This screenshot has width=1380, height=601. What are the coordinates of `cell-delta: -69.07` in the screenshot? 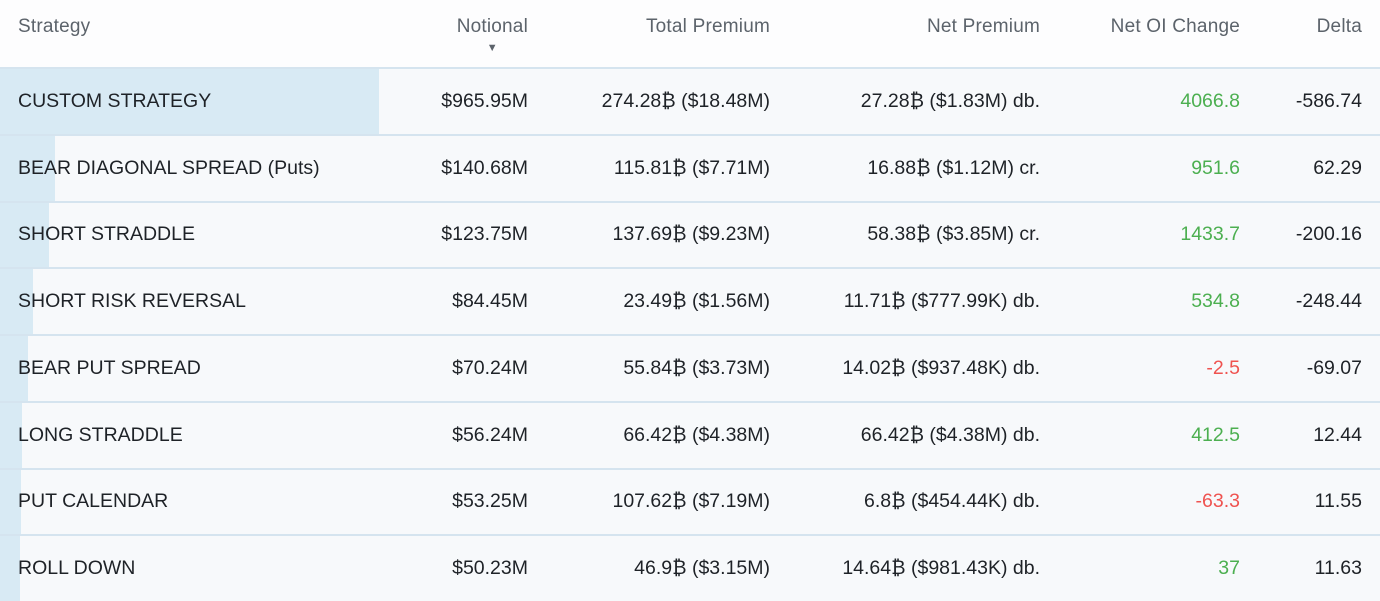 It's located at (1334, 367).